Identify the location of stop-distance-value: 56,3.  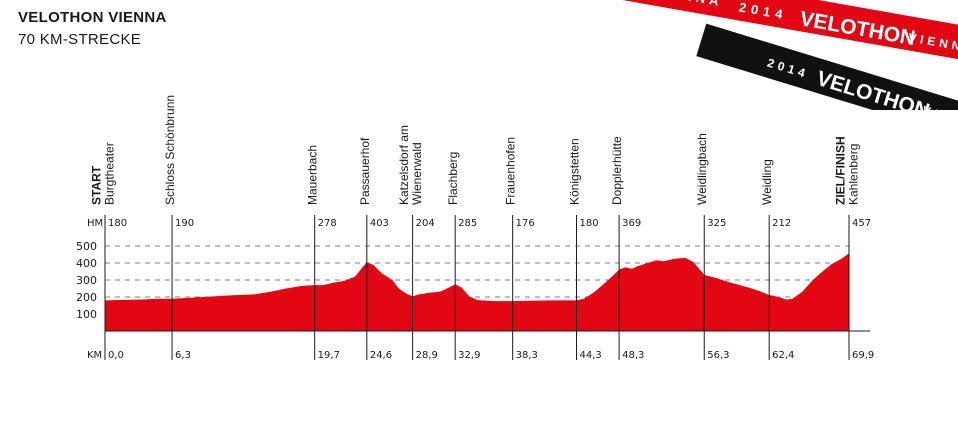
(718, 355).